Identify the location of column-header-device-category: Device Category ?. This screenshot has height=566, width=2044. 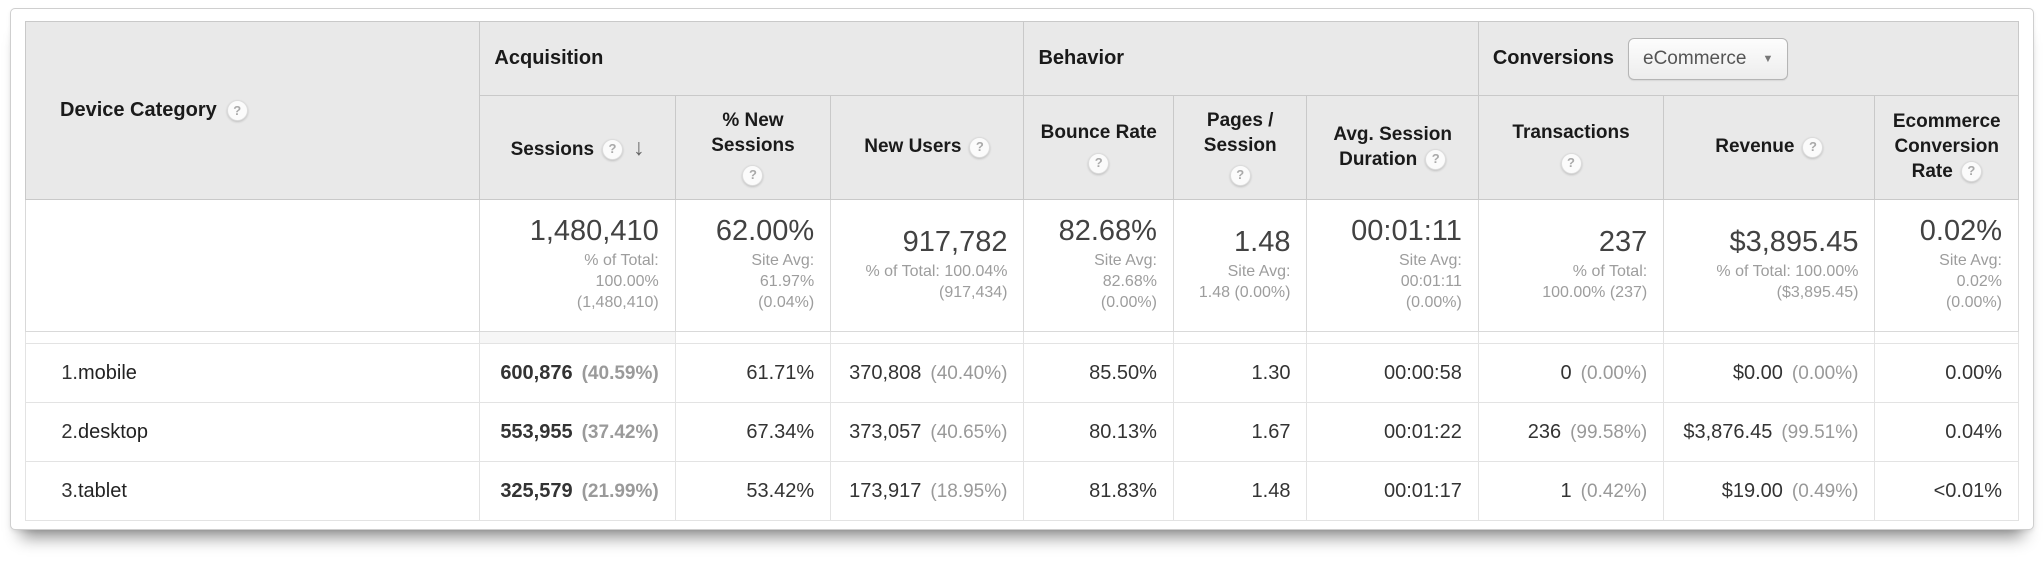
(252, 110).